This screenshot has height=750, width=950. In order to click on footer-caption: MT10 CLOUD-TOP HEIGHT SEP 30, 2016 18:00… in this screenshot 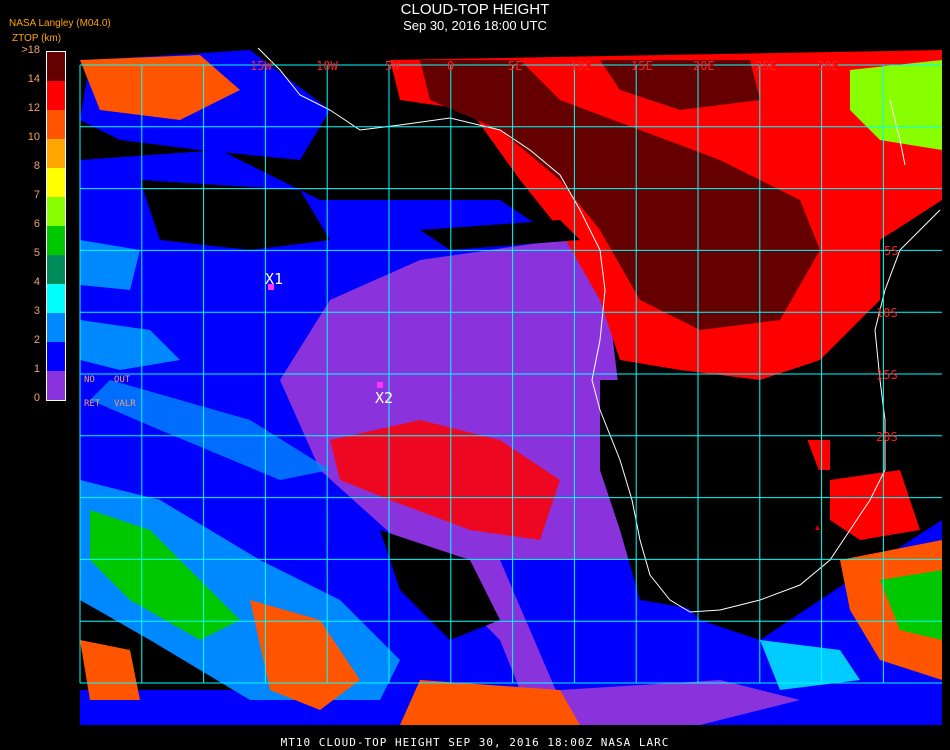, I will do `click(475, 742)`.